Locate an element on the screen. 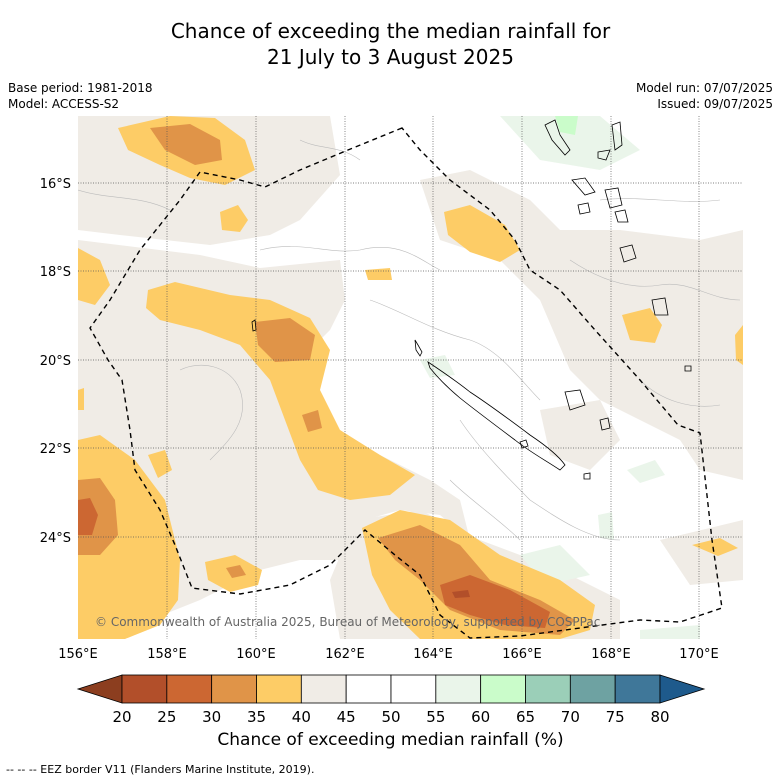 This screenshot has height=781, width=781. new-caledonia-coast is located at coordinates (496, 416).